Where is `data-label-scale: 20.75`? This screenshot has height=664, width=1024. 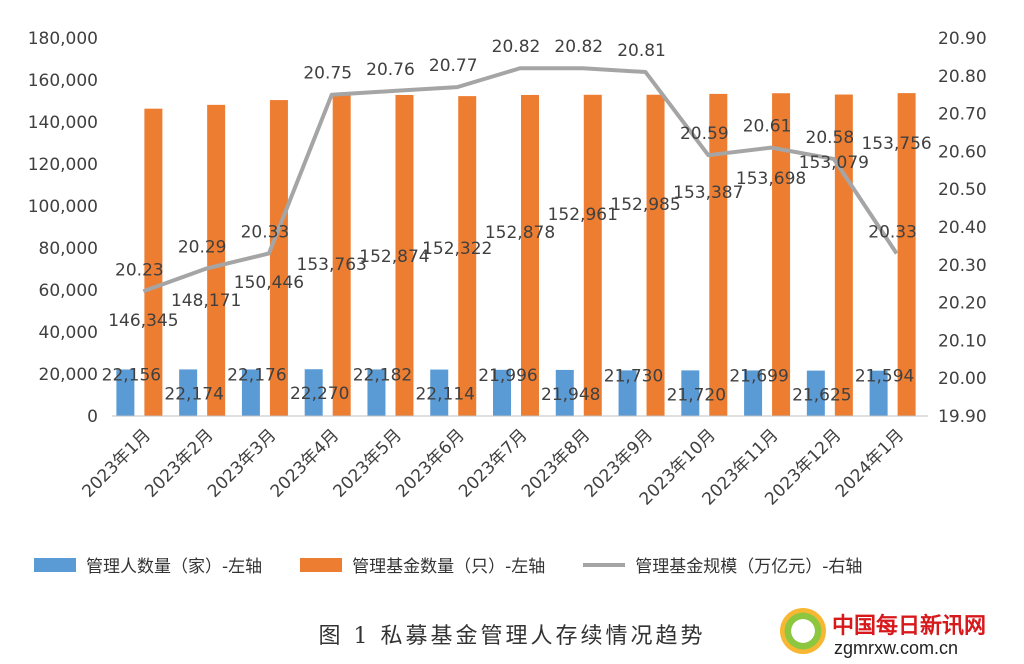 data-label-scale: 20.75 is located at coordinates (327, 74).